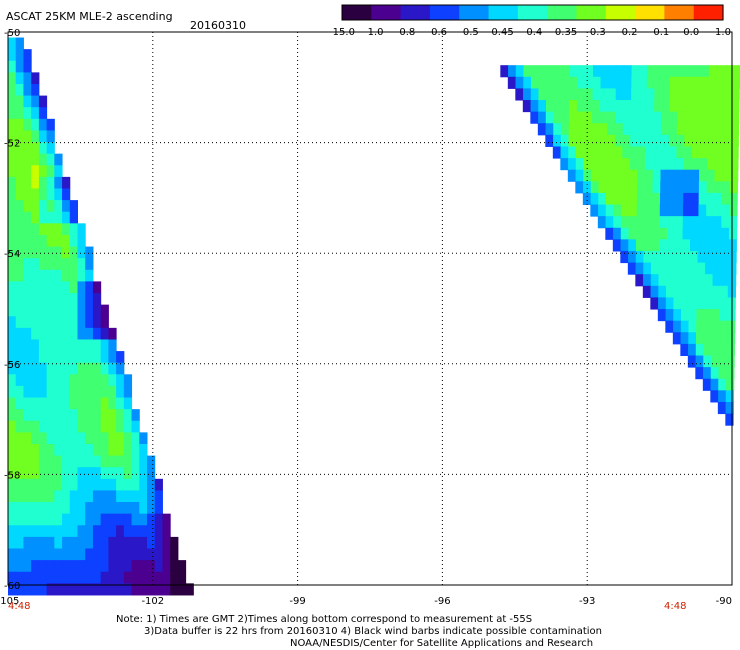  What do you see at coordinates (442, 601) in the screenshot?
I see `x-tick-label: -96` at bounding box center [442, 601].